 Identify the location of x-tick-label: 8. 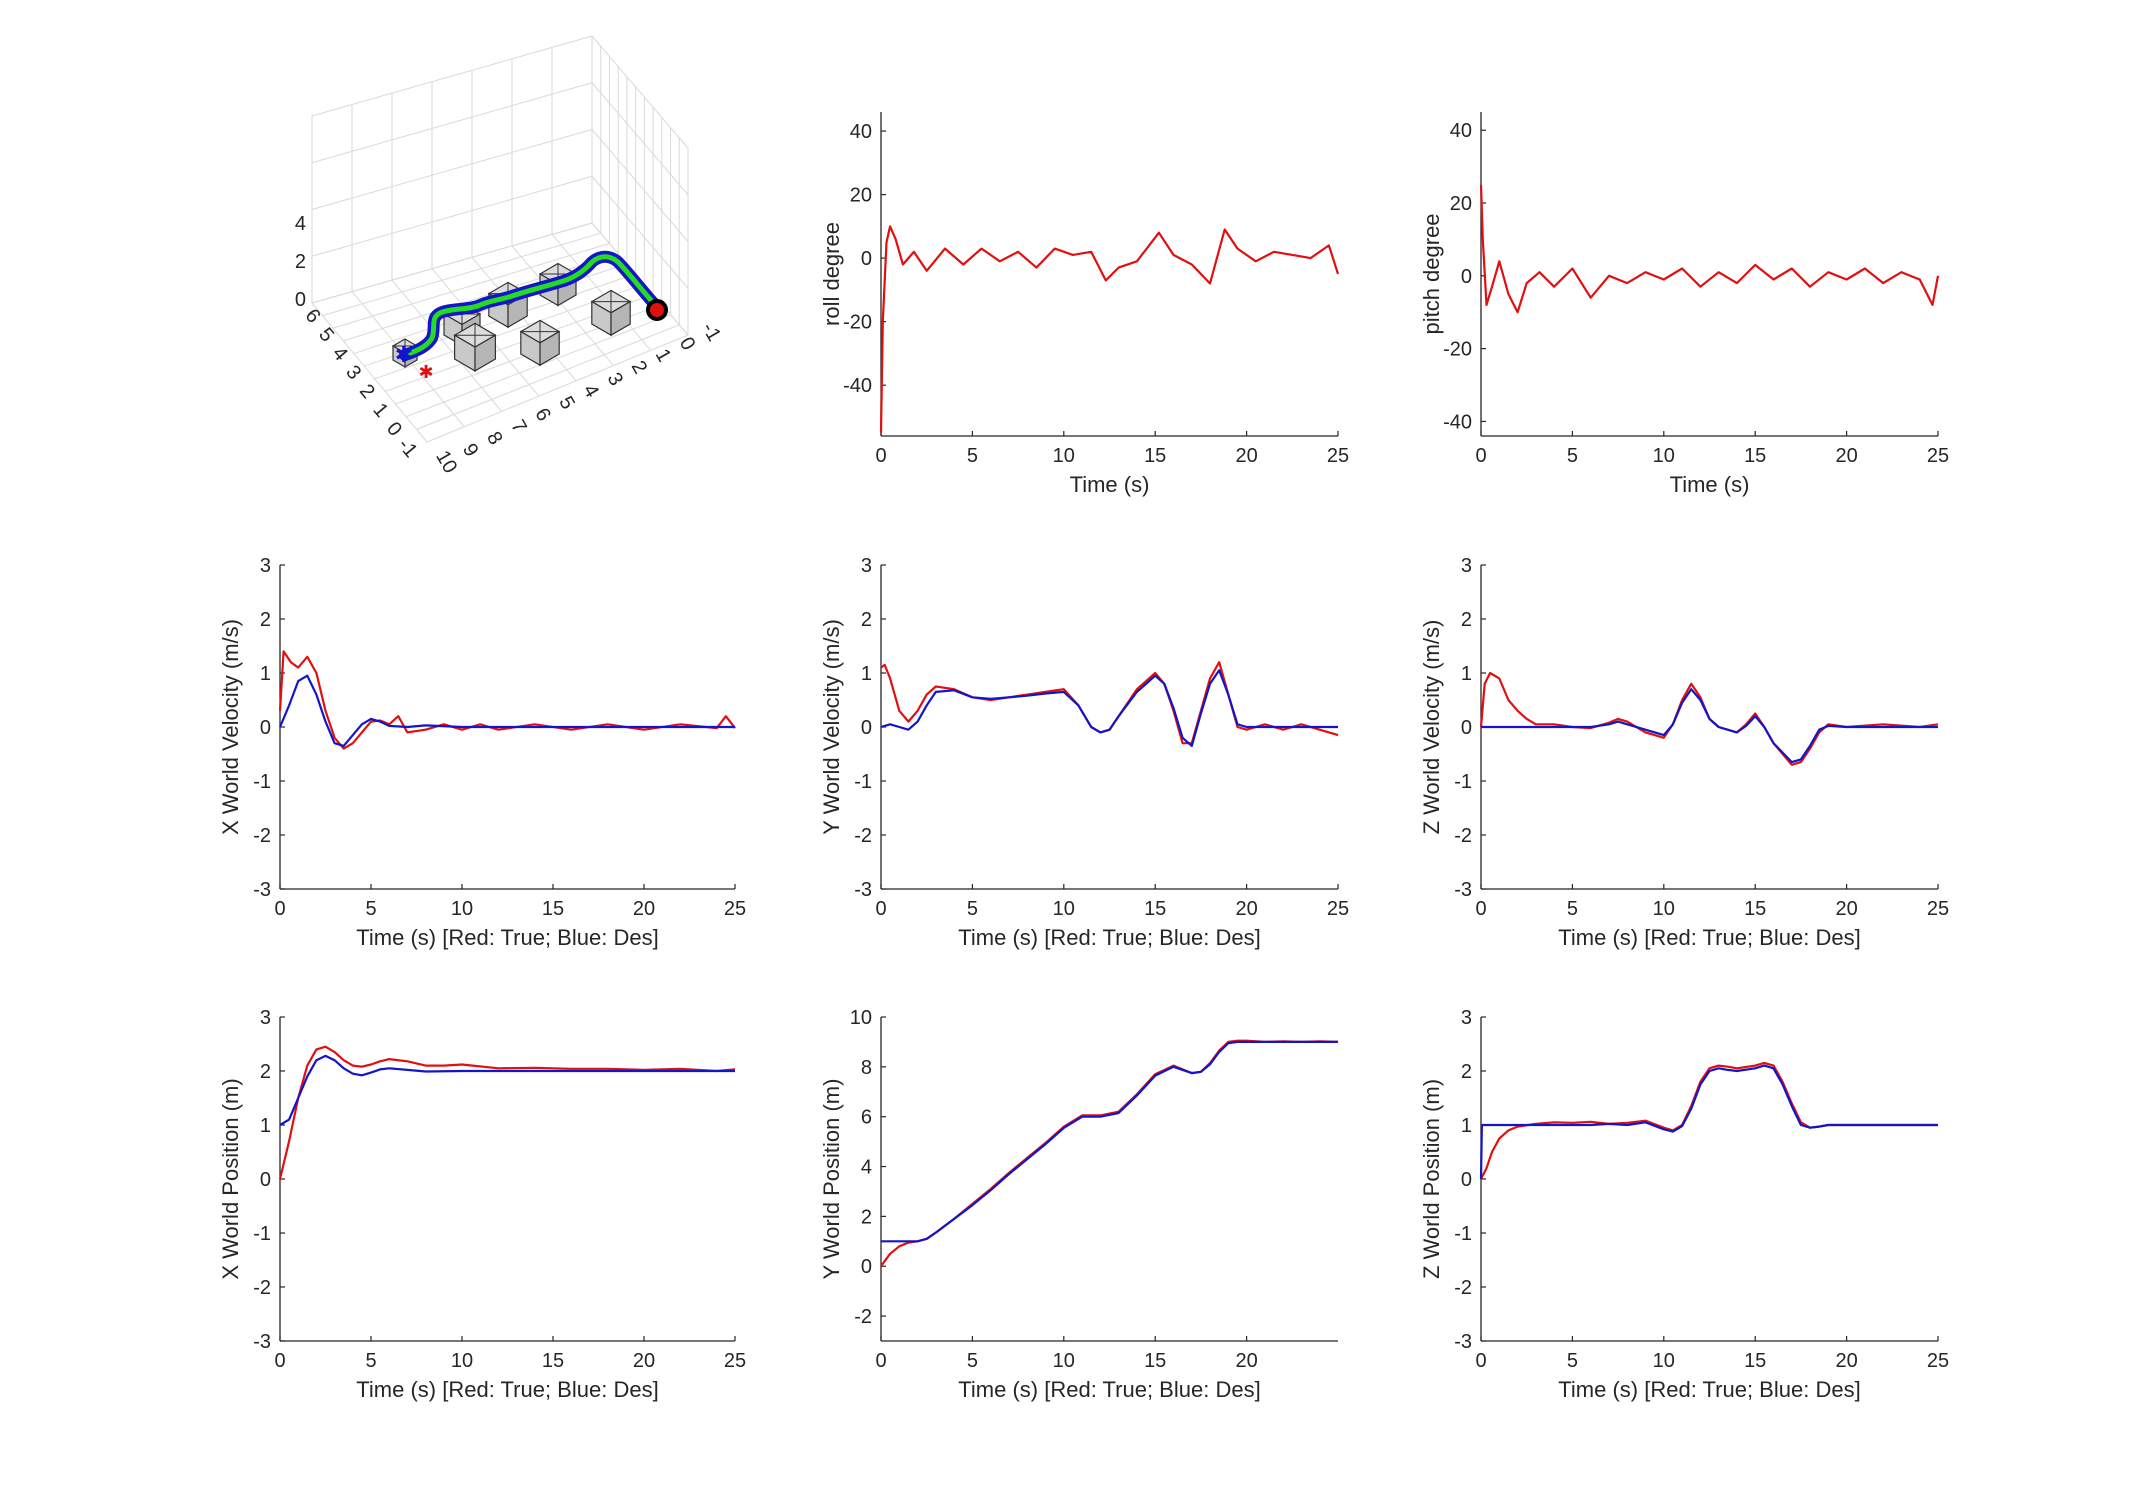
(494, 438).